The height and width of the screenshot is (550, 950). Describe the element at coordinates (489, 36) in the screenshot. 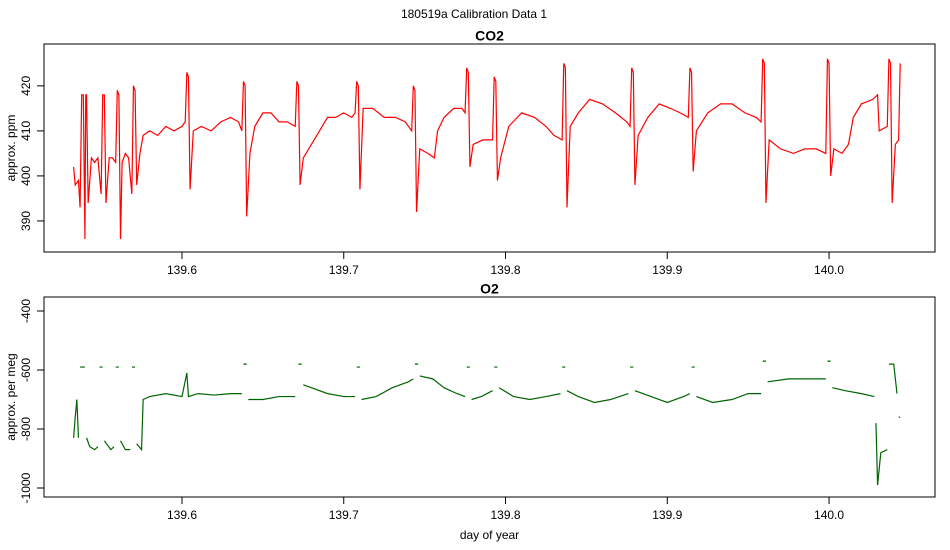

I see `panel-title: CO2` at that location.